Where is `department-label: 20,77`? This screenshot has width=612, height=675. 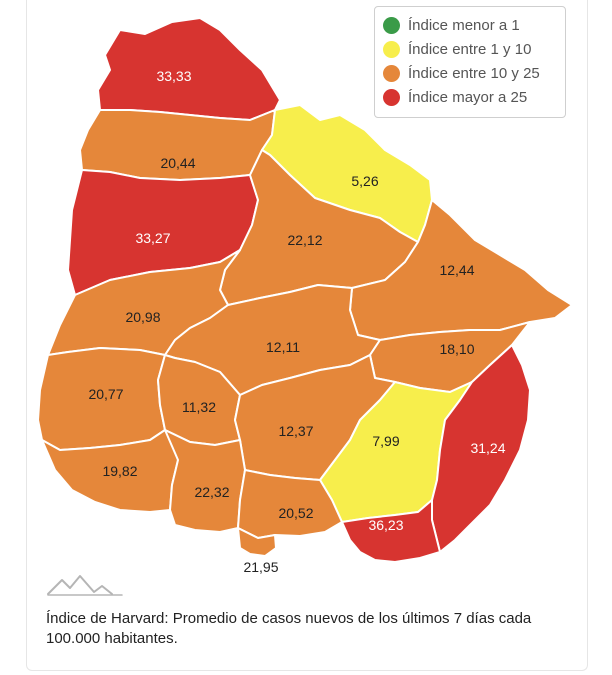
department-label: 20,77 is located at coordinates (105, 394).